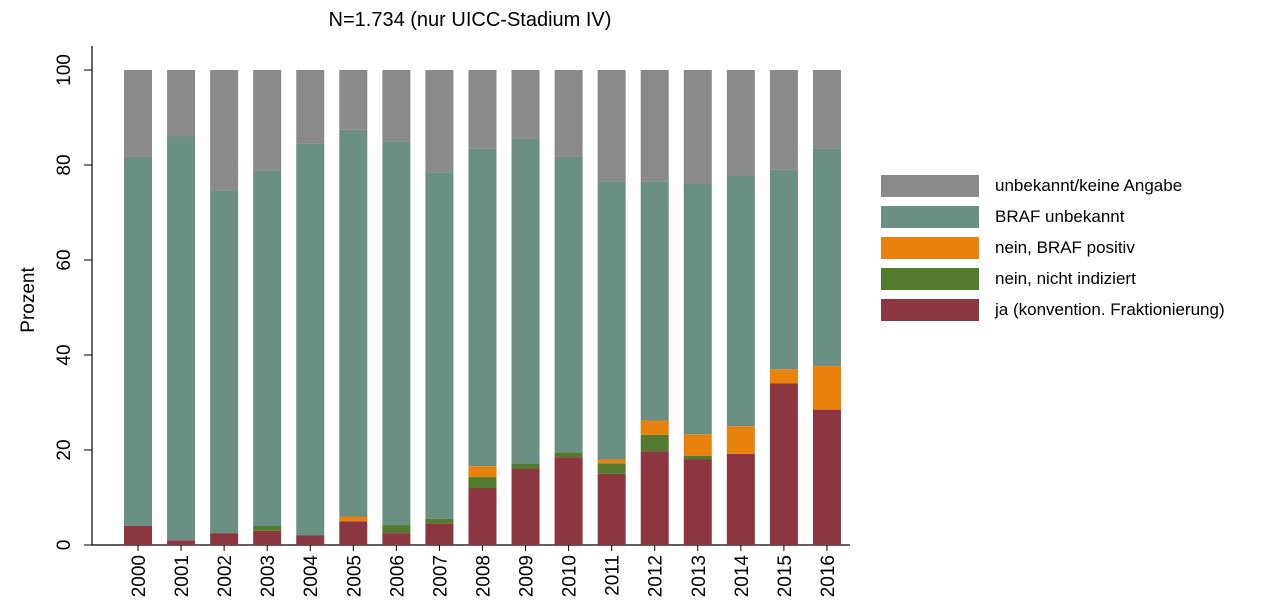  What do you see at coordinates (785, 576) in the screenshot?
I see `x-tick-label: 2015` at bounding box center [785, 576].